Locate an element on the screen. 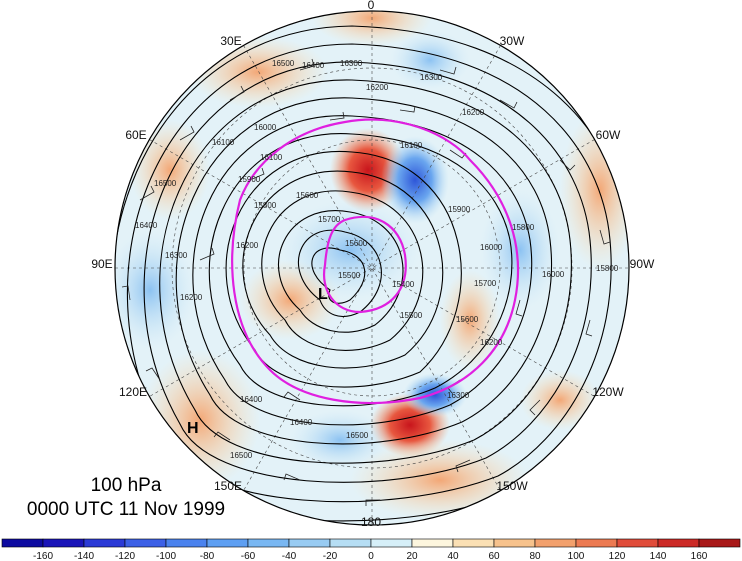 This screenshot has height=561, width=742. valid-time: 0000 UTC 11 Nov 1999 is located at coordinates (126, 509).